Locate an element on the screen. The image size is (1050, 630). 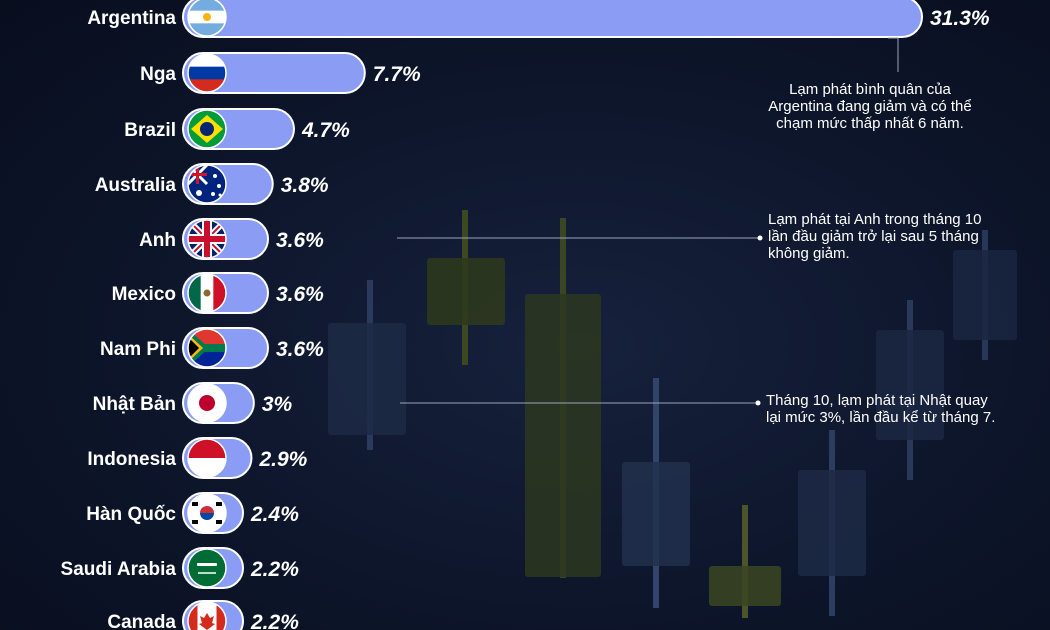
country-label: Brazil is located at coordinates (150, 130).